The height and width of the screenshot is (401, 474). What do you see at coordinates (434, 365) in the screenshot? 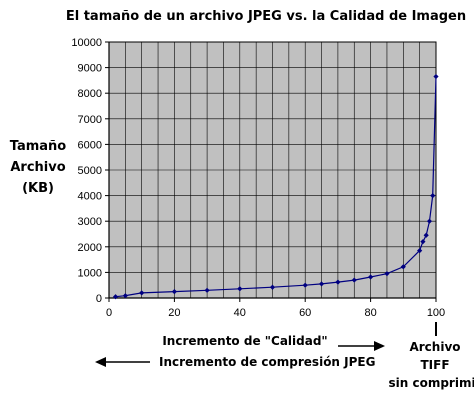
I see `tiff-annotation-line-2: TIFF` at bounding box center [434, 365].